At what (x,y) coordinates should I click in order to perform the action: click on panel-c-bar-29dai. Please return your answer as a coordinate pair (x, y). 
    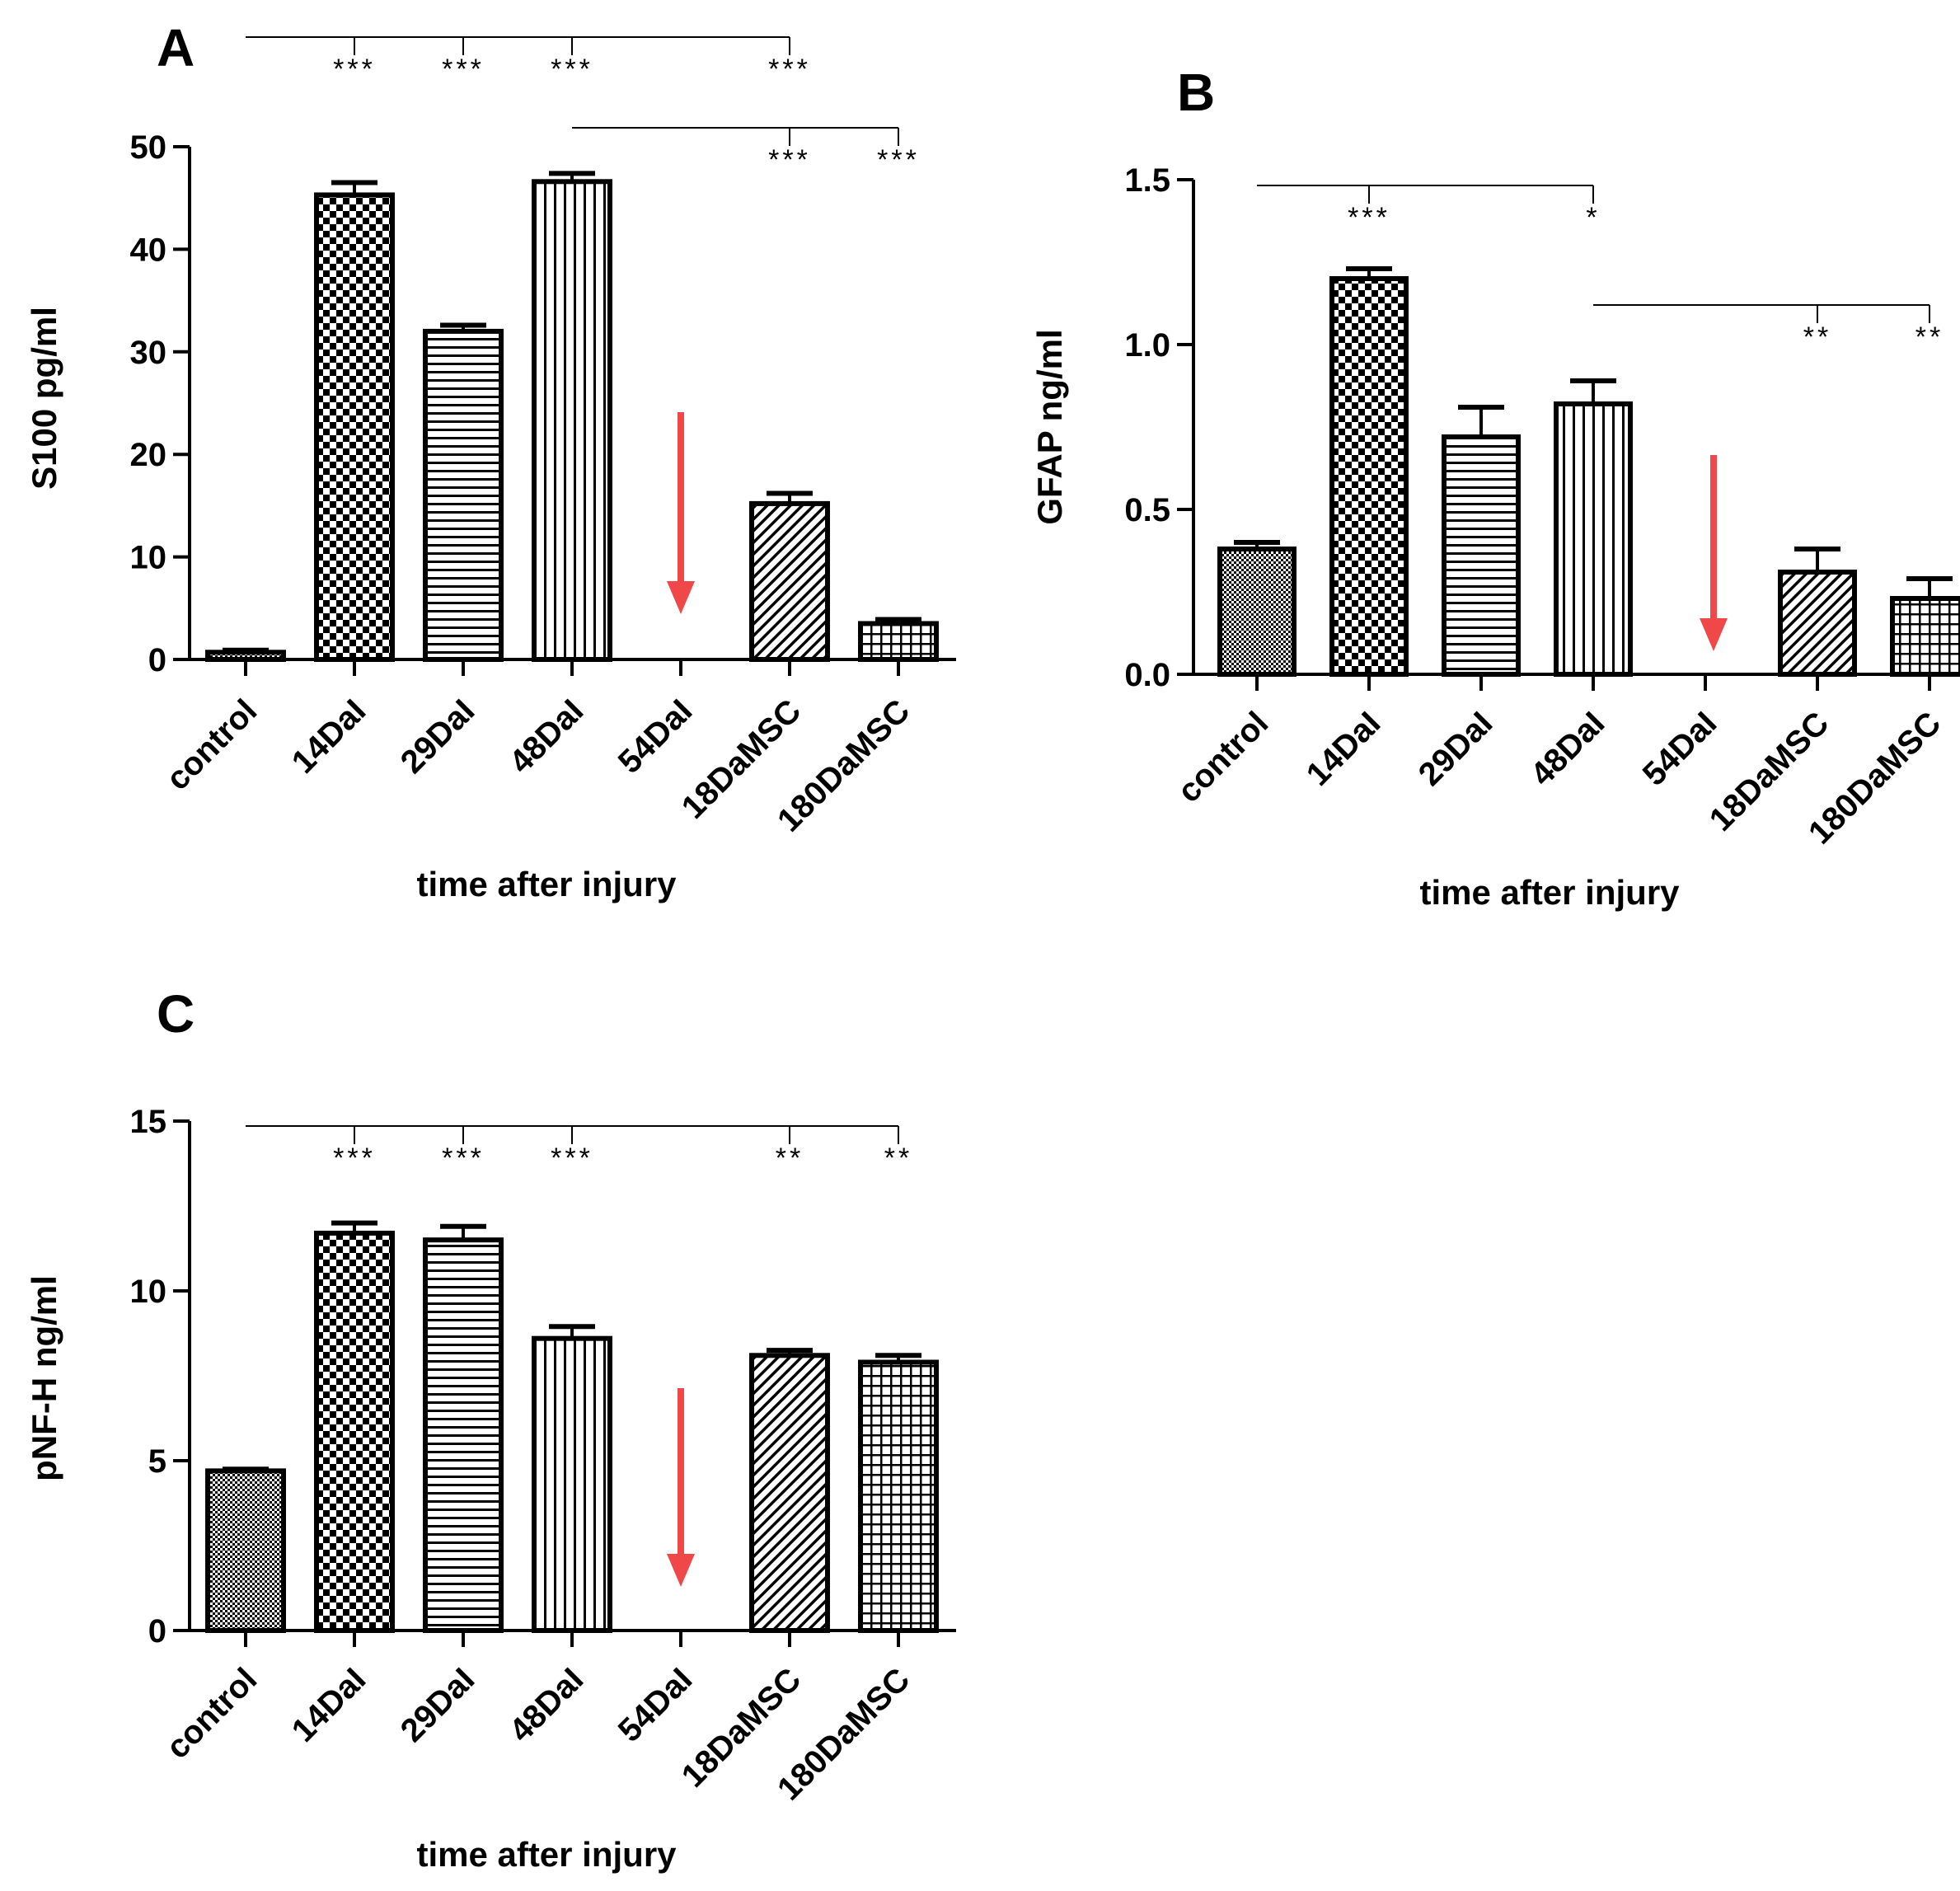
    Looking at the image, I should click on (464, 1435).